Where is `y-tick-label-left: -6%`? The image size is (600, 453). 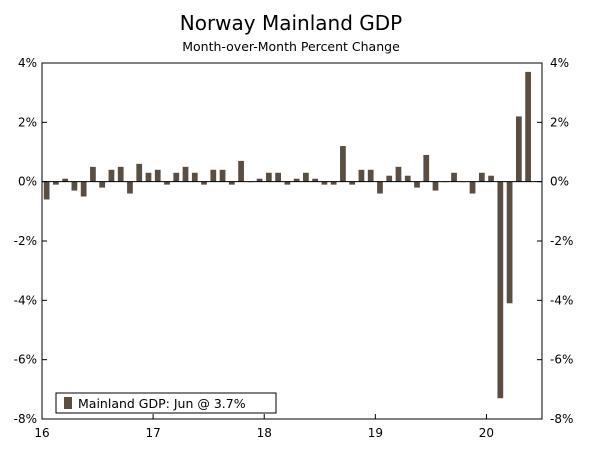 y-tick-label-left: -6% is located at coordinates (25, 360).